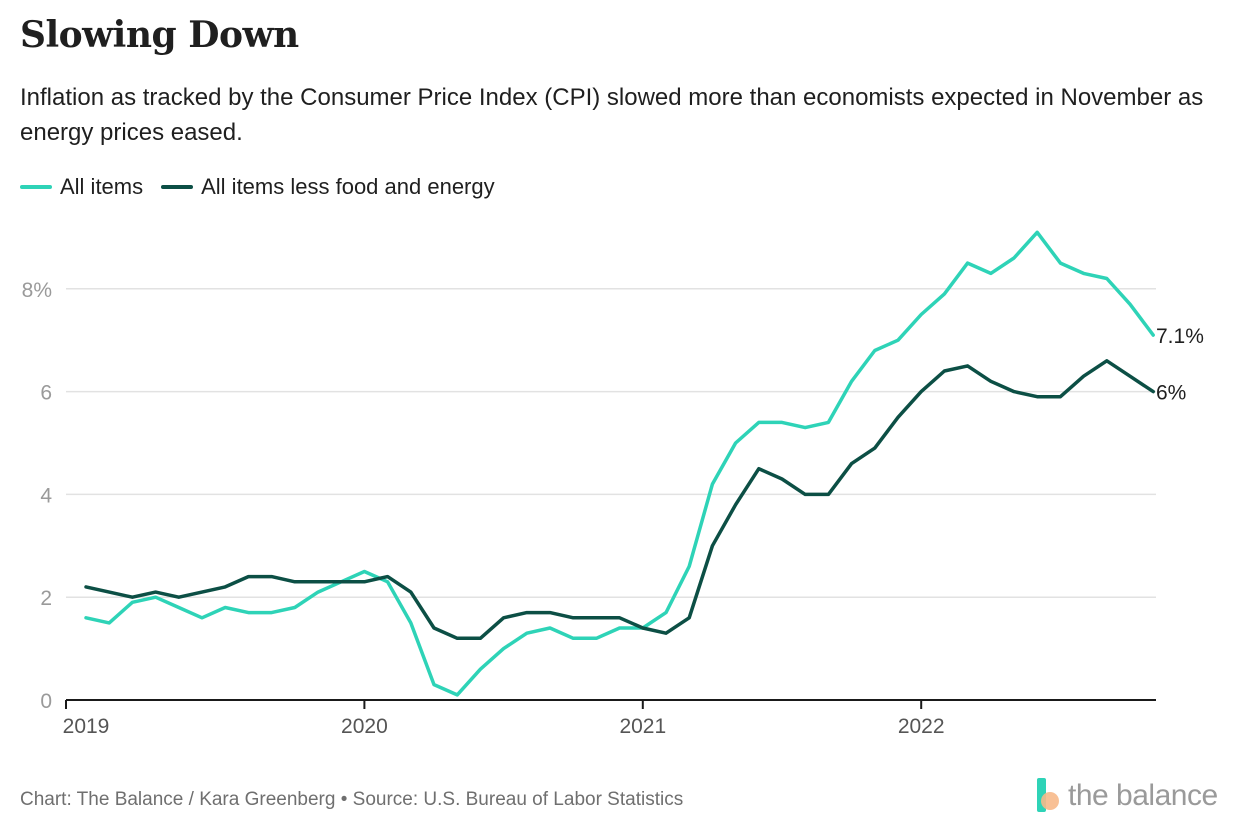 The image size is (1240, 840). I want to click on the-balance-logo: the balance, so click(1126, 796).